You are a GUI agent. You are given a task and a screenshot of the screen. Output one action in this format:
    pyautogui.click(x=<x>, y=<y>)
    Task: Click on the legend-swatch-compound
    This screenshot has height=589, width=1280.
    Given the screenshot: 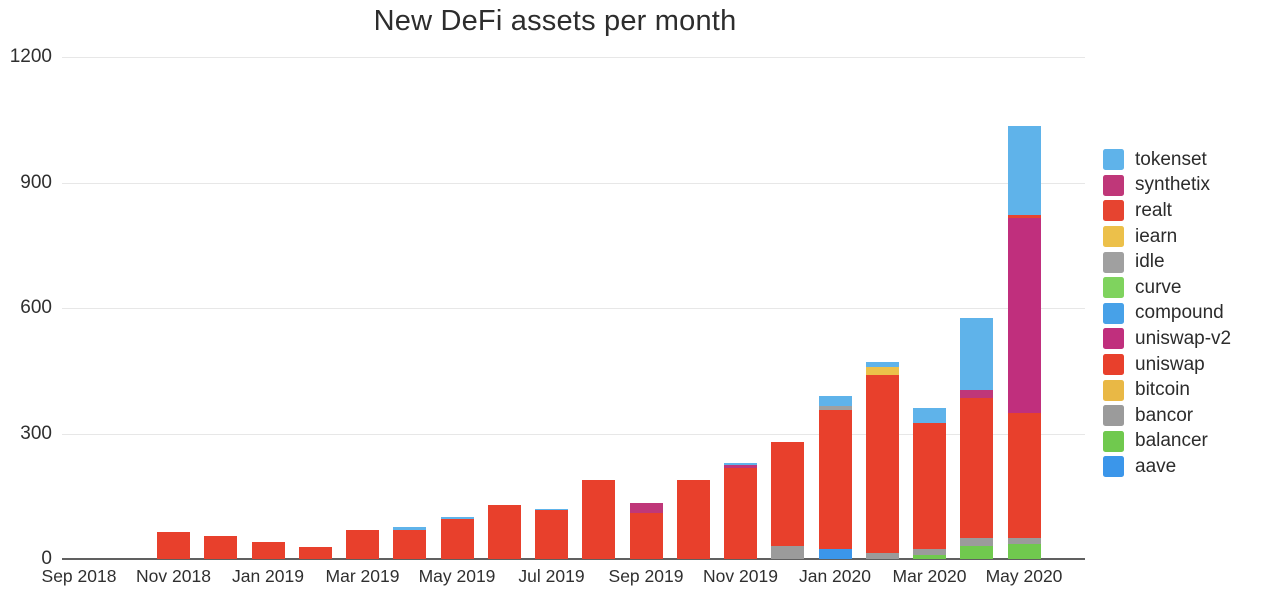 What is the action you would take?
    pyautogui.click(x=1113, y=313)
    